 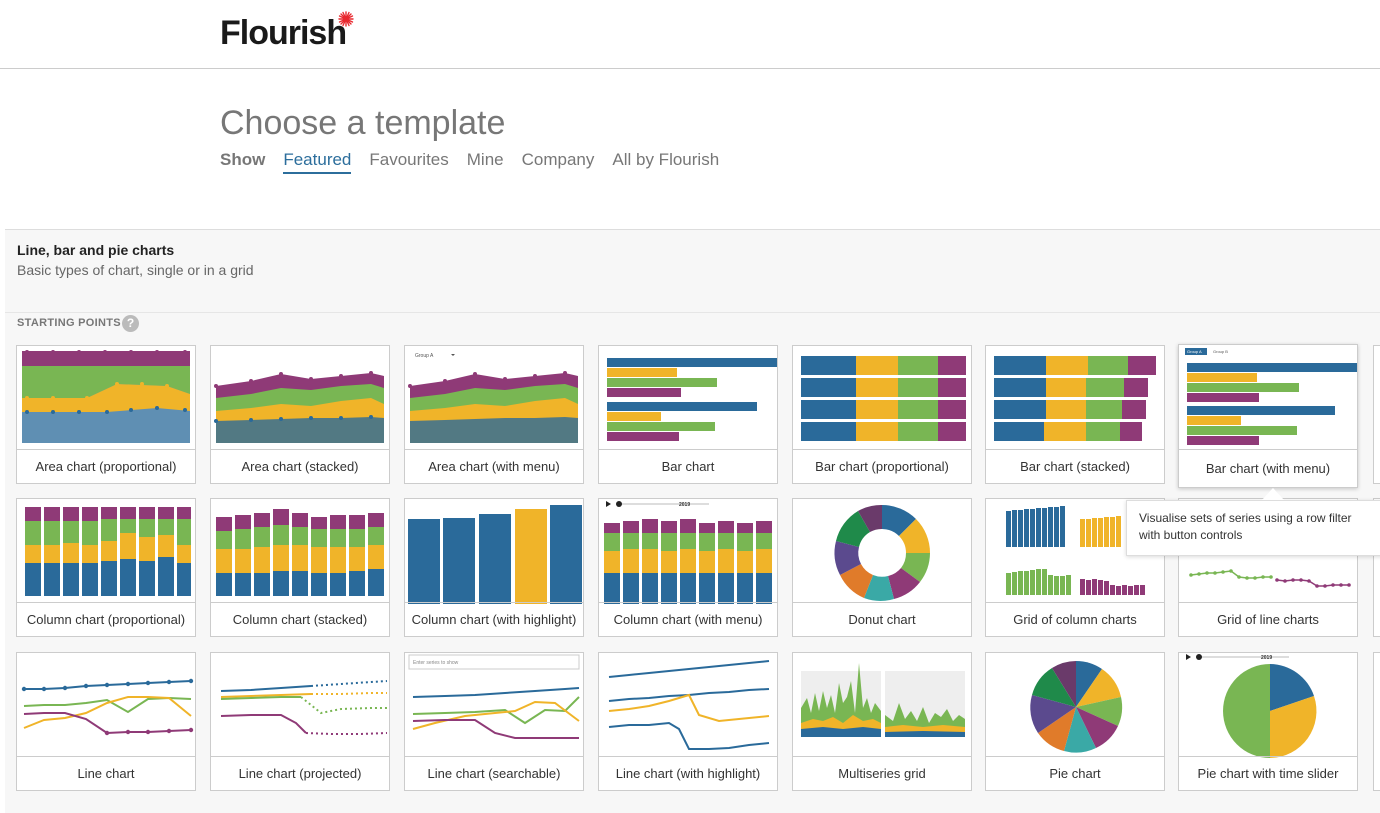 What do you see at coordinates (106, 619) in the screenshot?
I see `template-label: Column chart (proportional)` at bounding box center [106, 619].